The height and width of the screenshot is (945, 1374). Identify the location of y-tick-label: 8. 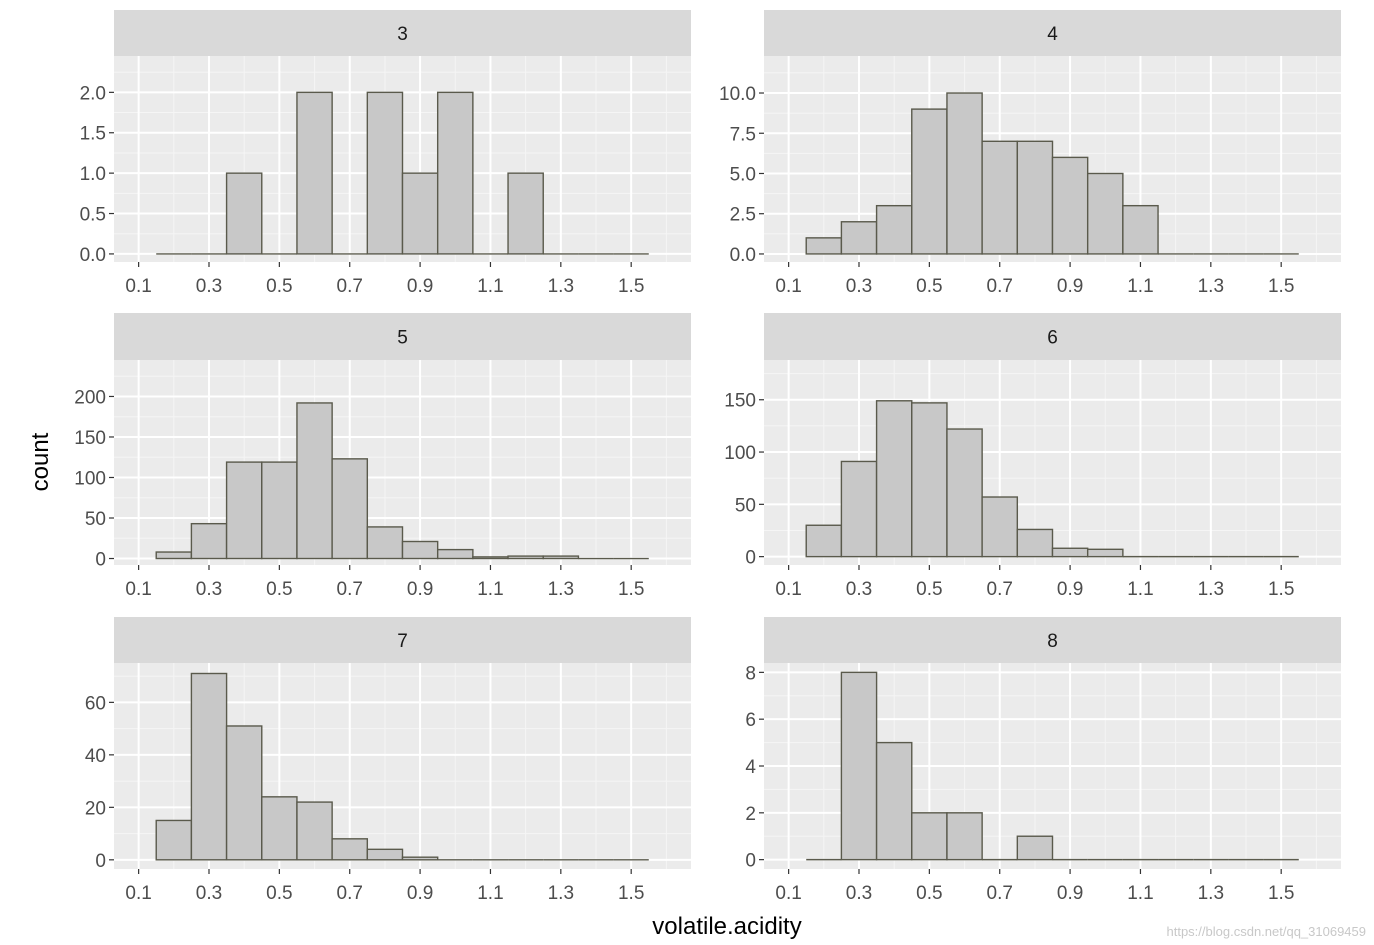
(750, 673).